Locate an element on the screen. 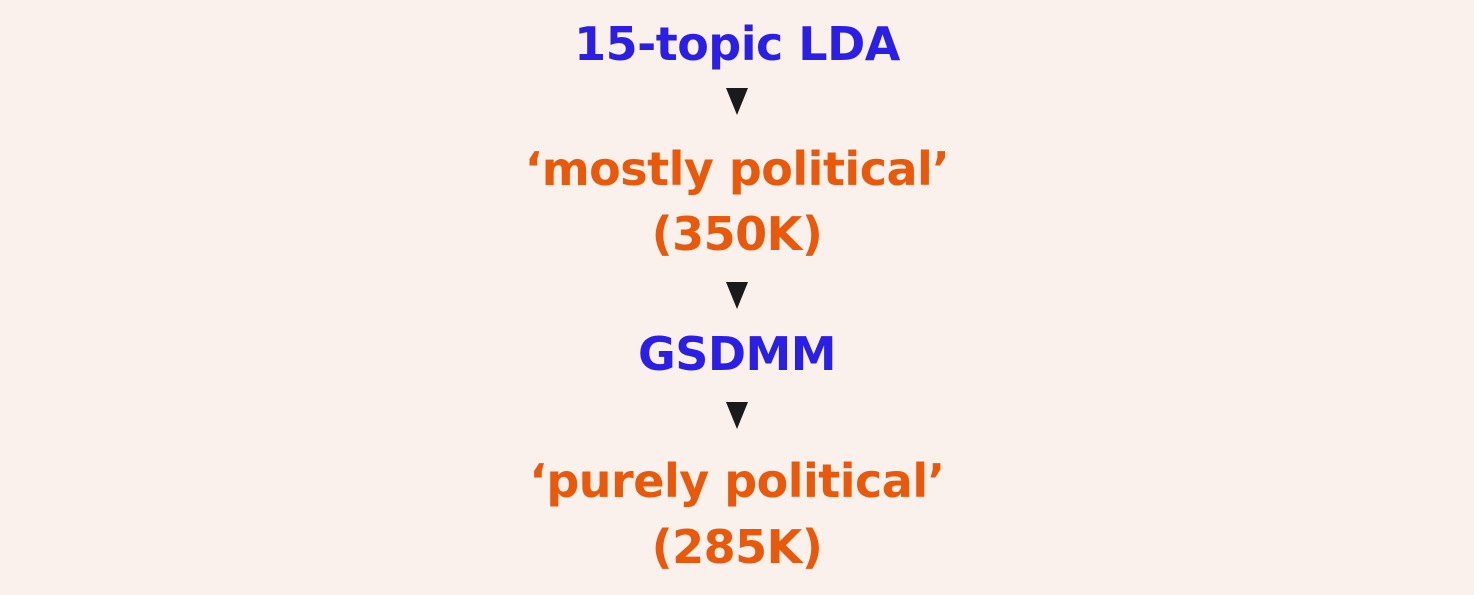 This screenshot has height=595, width=1474. result-purely-political-label: ‘purely political’ is located at coordinates (737, 481).